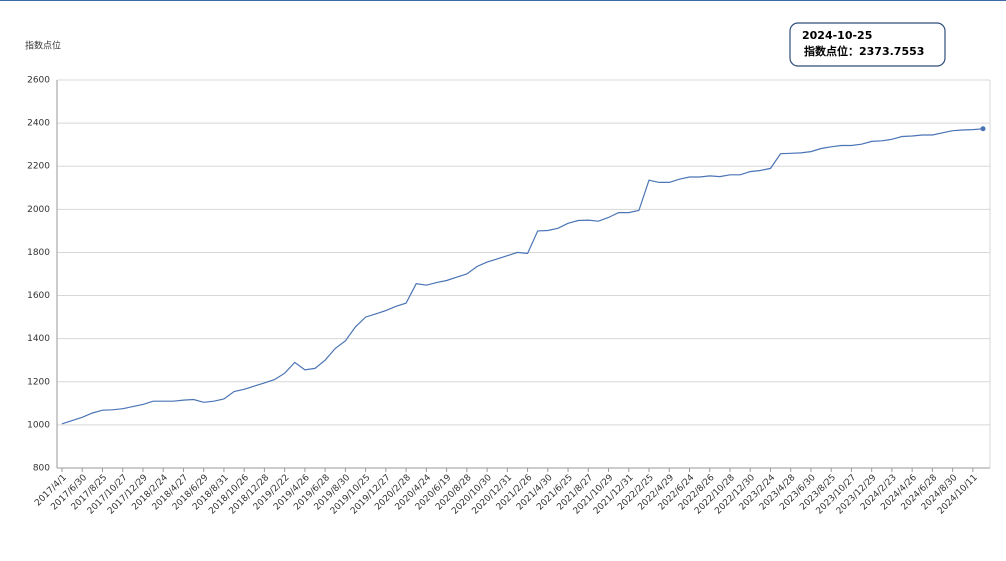  What do you see at coordinates (43, 46) in the screenshot?
I see `y-axis-label: 指数点位` at bounding box center [43, 46].